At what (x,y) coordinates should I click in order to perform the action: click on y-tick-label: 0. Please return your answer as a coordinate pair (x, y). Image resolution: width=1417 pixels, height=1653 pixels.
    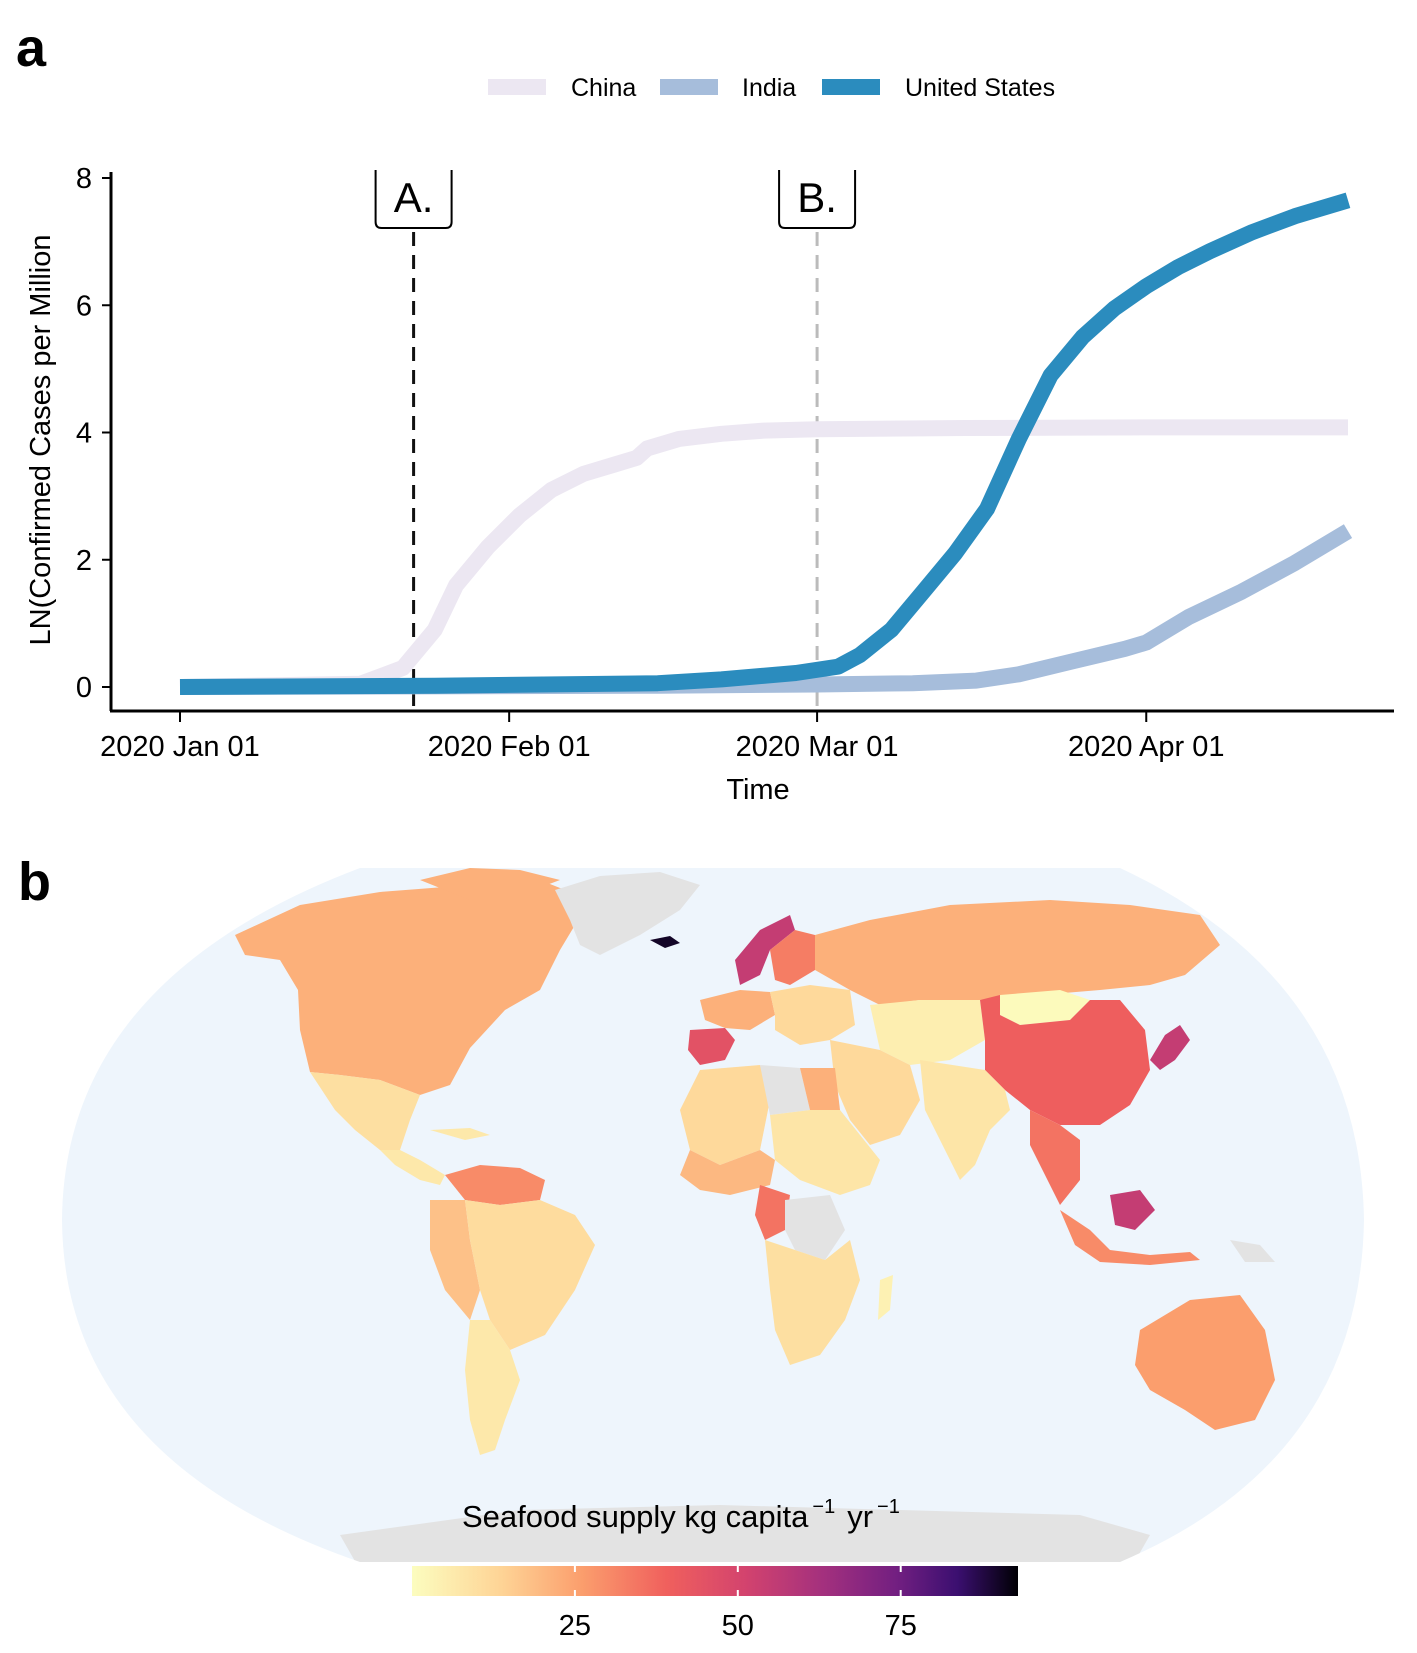
    Looking at the image, I should click on (84, 688).